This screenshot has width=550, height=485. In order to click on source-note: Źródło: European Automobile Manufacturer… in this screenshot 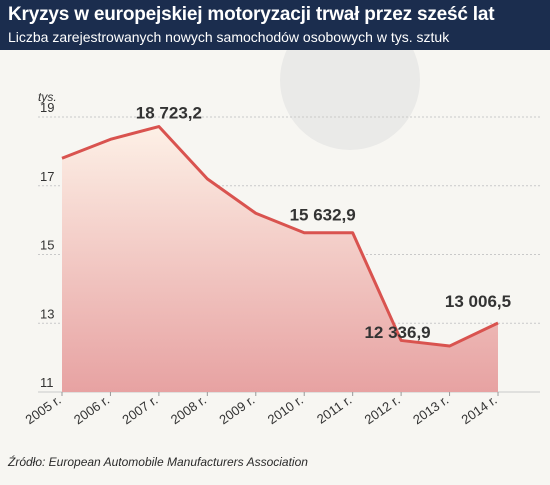, I will do `click(158, 462)`.